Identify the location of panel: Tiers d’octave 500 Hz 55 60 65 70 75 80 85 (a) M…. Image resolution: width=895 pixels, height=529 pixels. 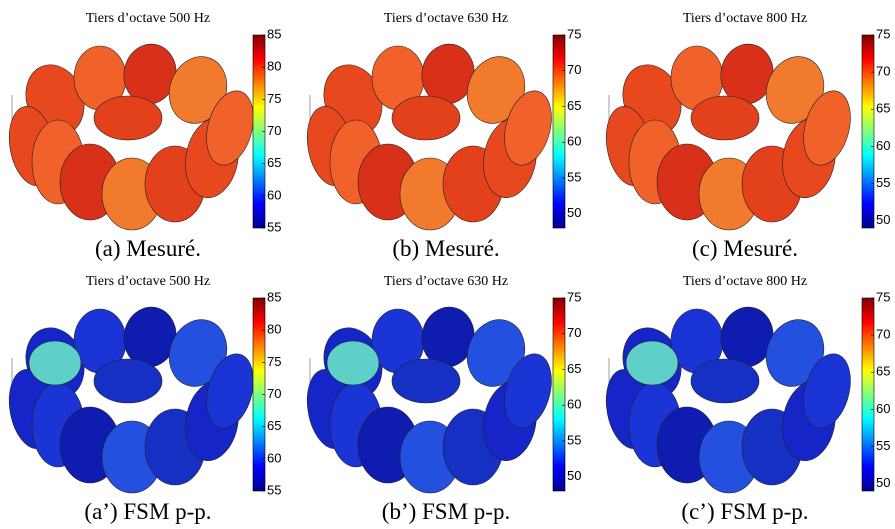
(144, 136).